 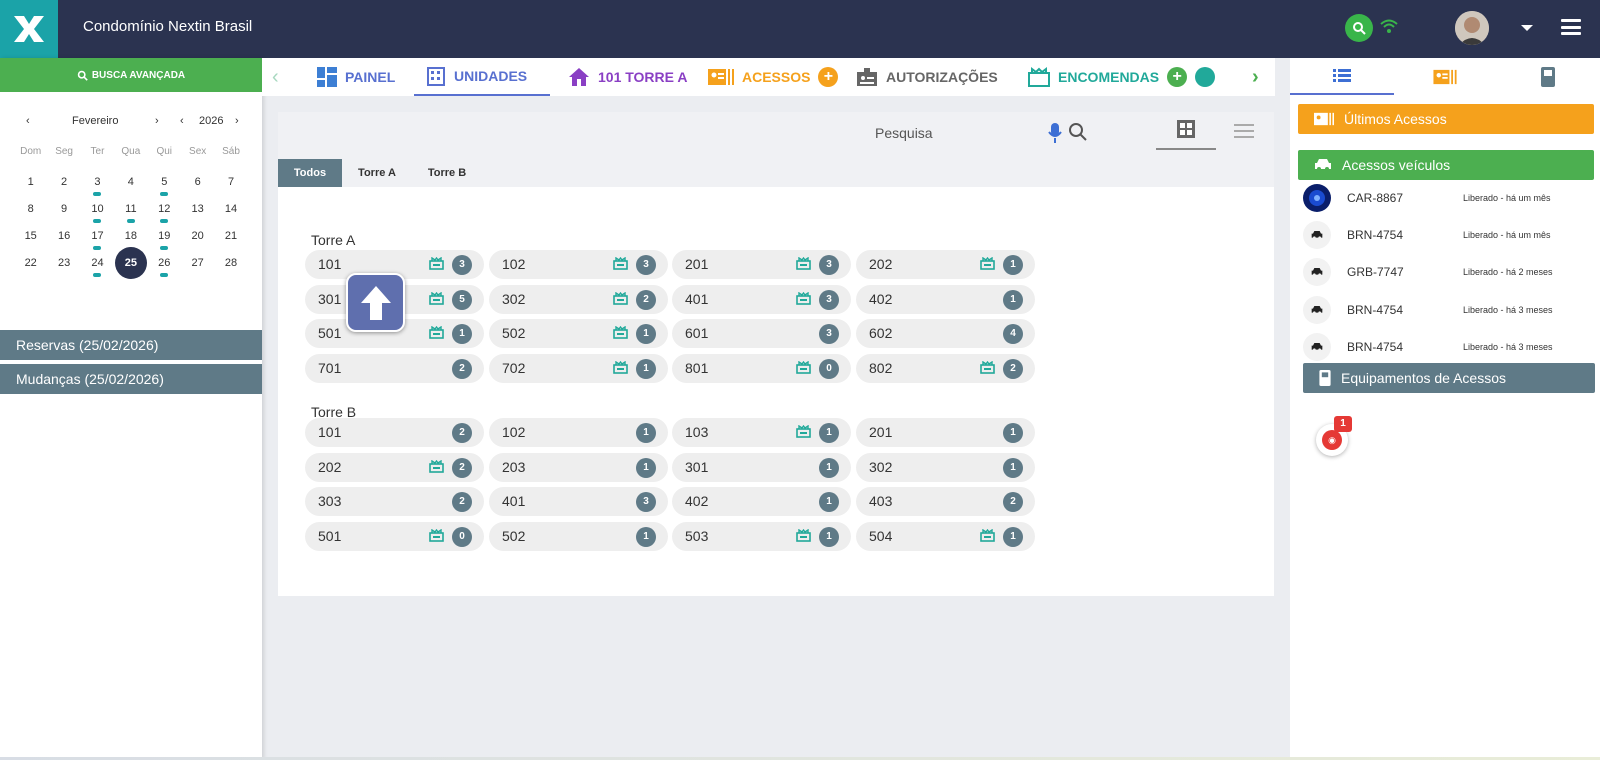 I want to click on calendar-day: 26, so click(x=164, y=266).